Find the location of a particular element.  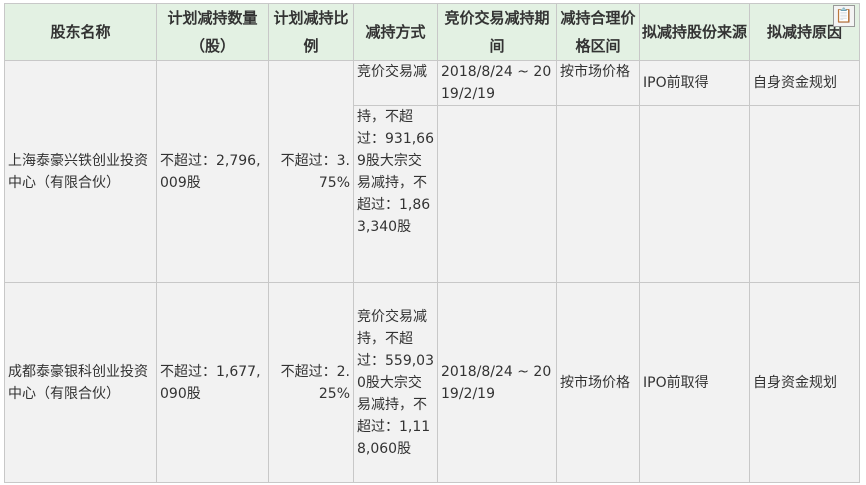

header-holder: 股东名称 is located at coordinates (80, 32).